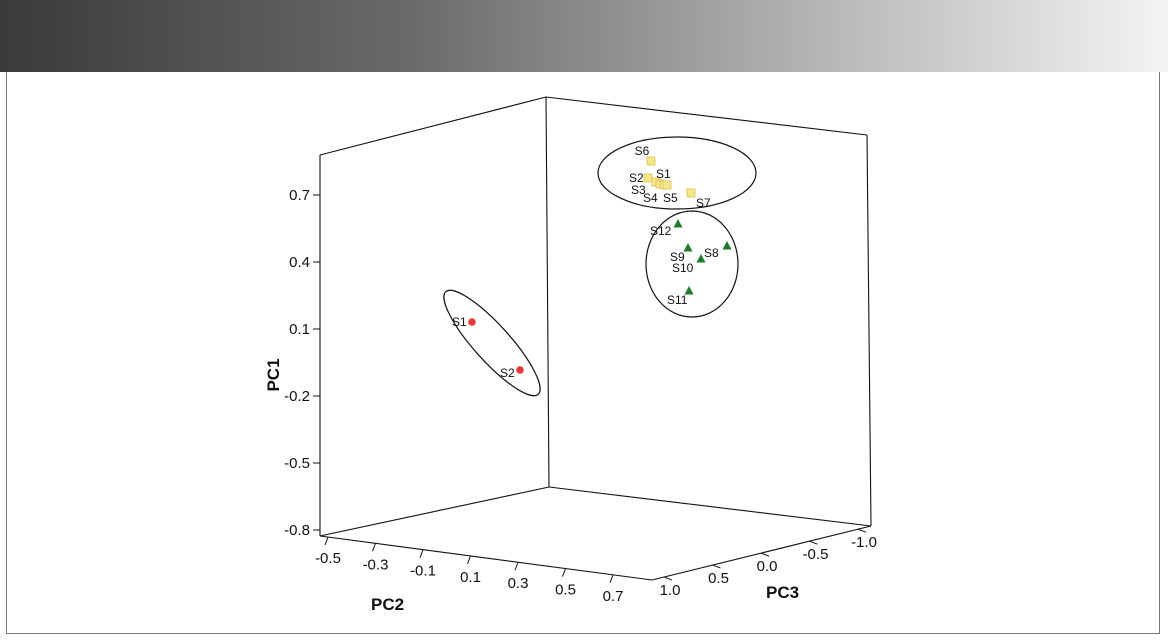  What do you see at coordinates (718, 578) in the screenshot?
I see `pc3-tick-label: 0.5` at bounding box center [718, 578].